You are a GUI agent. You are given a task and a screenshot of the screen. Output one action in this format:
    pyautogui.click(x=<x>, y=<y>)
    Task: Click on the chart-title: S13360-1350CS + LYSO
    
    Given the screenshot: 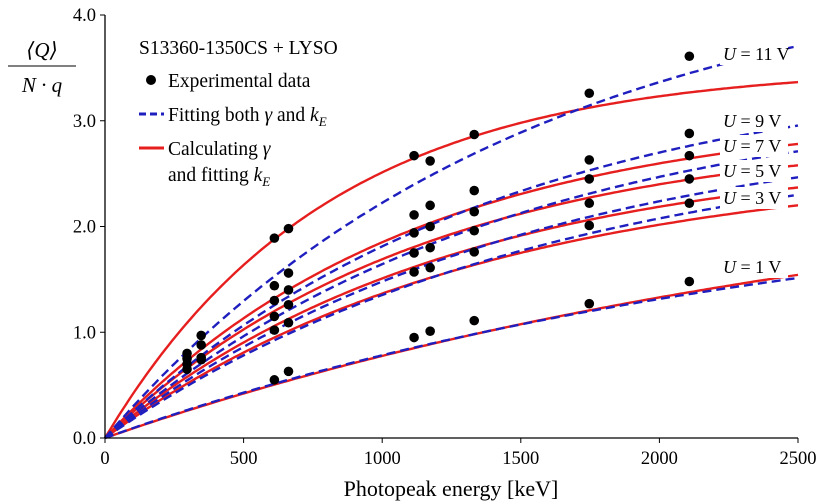 What is the action you would take?
    pyautogui.click(x=238, y=48)
    